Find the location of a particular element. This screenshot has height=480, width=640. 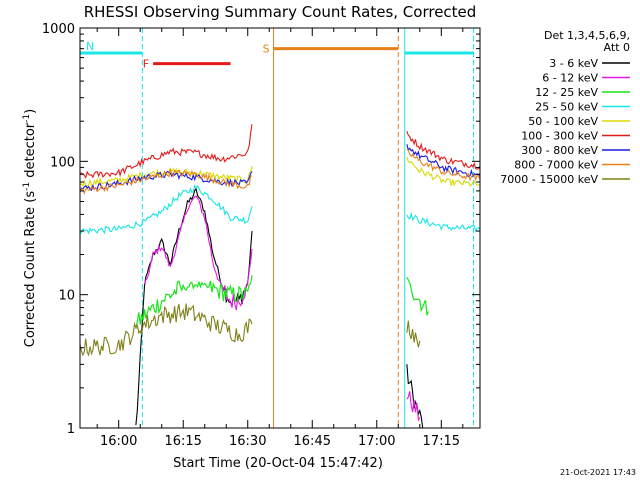

y-label-sup1: -1 is located at coordinates (27, 186).